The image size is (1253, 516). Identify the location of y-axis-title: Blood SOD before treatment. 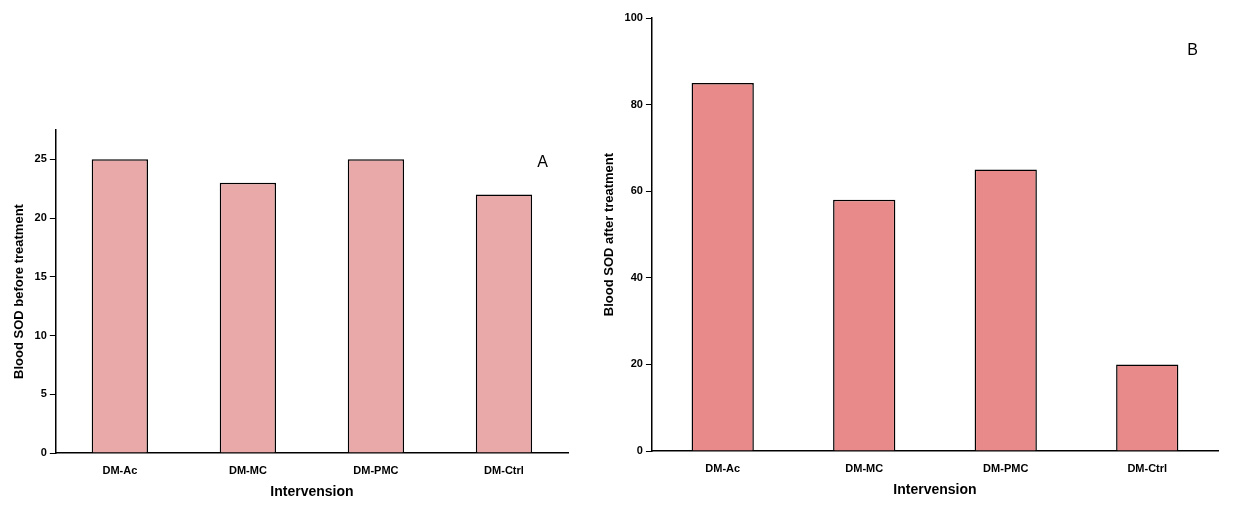
(19, 291).